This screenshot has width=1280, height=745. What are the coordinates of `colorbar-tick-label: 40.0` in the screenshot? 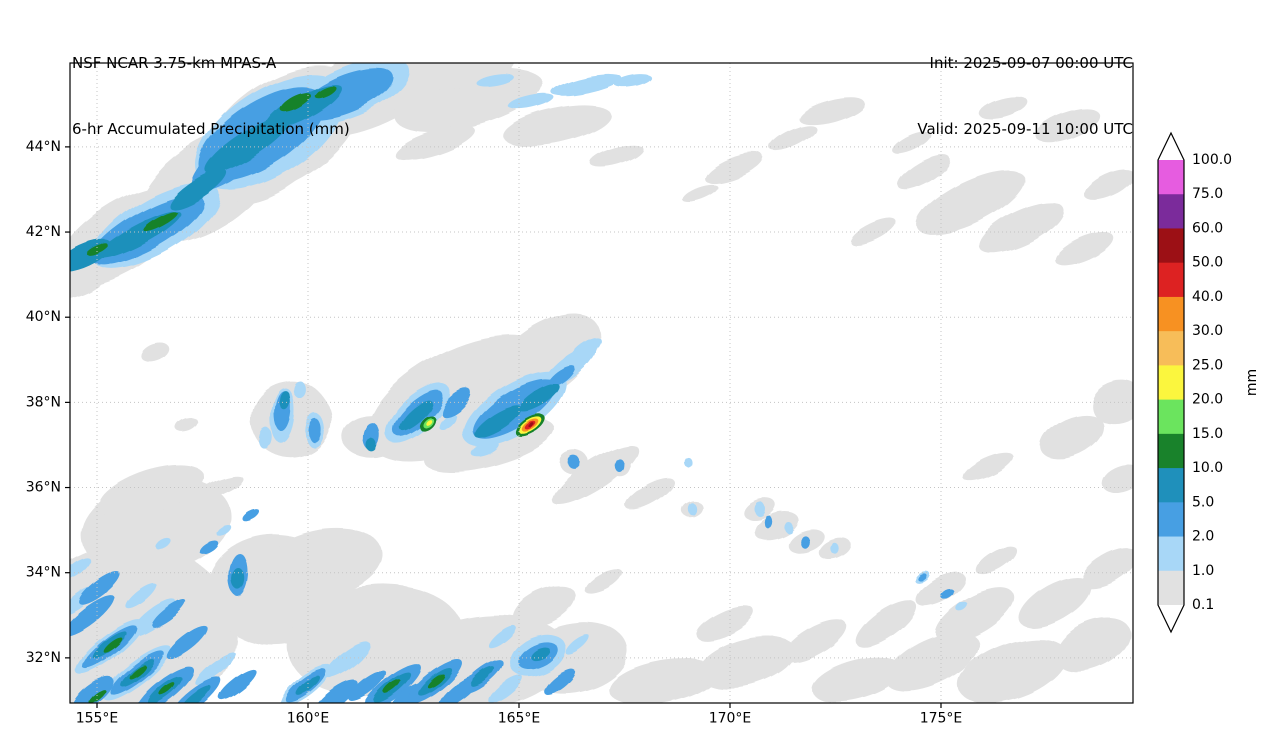 It's located at (1207, 297).